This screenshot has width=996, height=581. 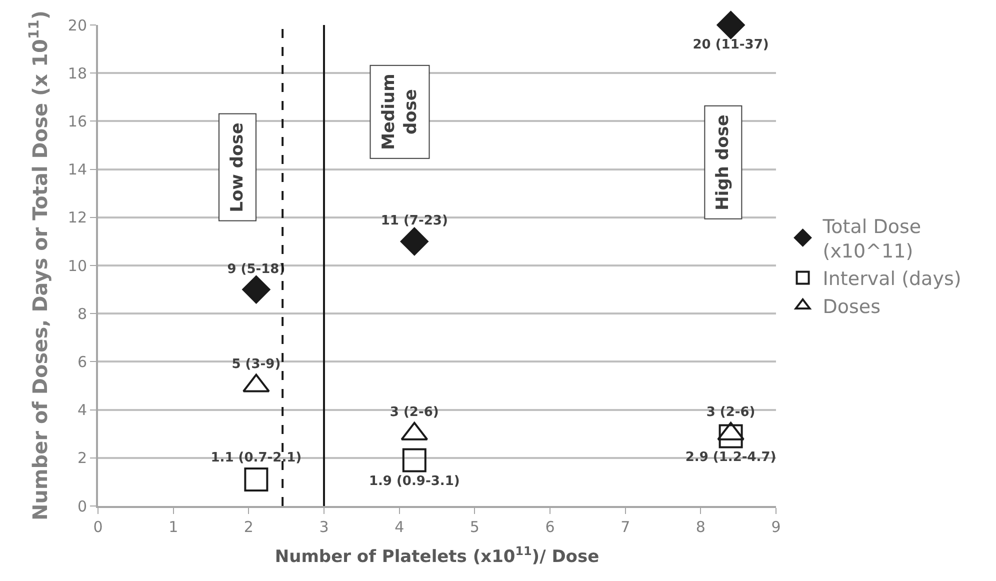 What do you see at coordinates (892, 279) in the screenshot?
I see `legend-label: Interval (days)` at bounding box center [892, 279].